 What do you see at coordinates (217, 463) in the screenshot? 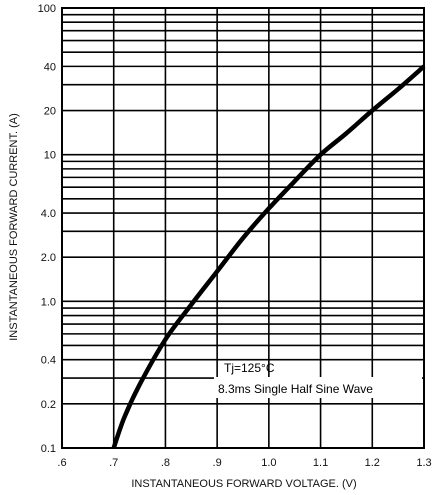
I see `x-tick-label: .9` at bounding box center [217, 463].